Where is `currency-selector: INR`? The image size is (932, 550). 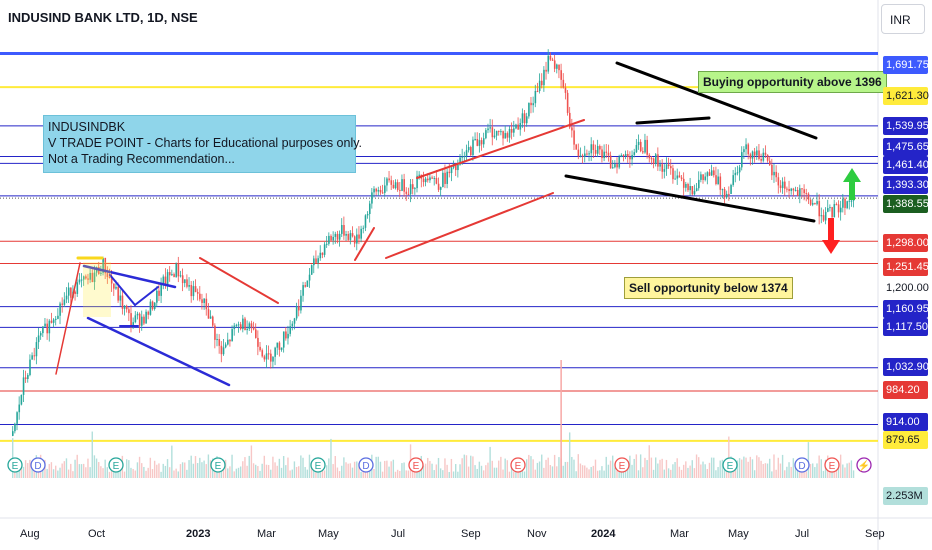 currency-selector: INR is located at coordinates (903, 19).